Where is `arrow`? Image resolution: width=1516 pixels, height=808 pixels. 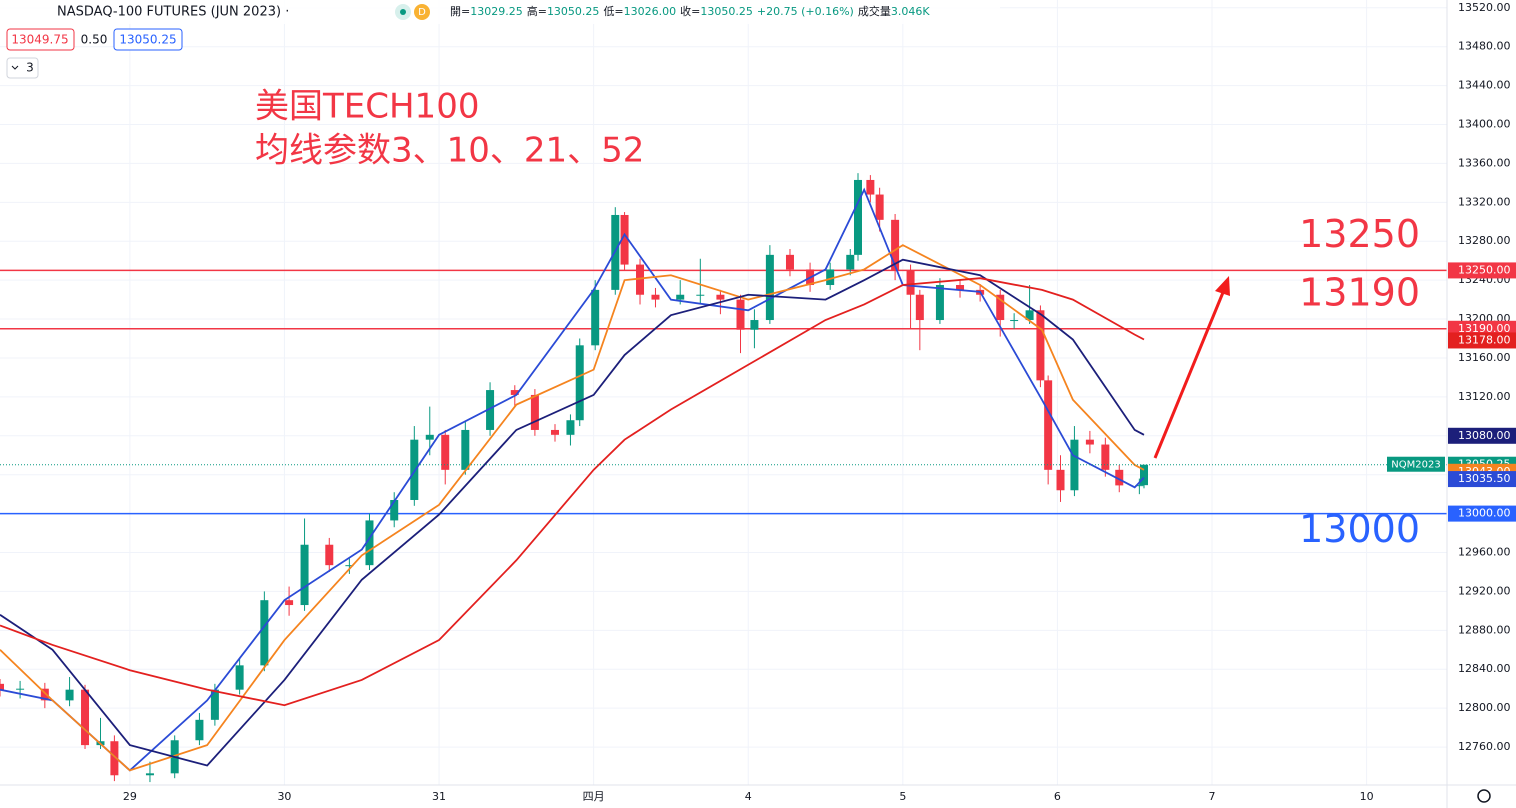 arrow is located at coordinates (1189, 374).